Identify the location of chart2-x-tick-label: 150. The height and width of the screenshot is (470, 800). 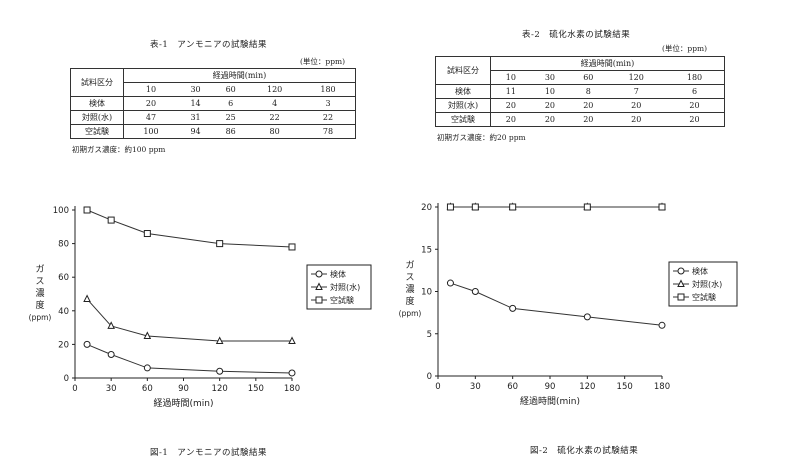
(625, 387).